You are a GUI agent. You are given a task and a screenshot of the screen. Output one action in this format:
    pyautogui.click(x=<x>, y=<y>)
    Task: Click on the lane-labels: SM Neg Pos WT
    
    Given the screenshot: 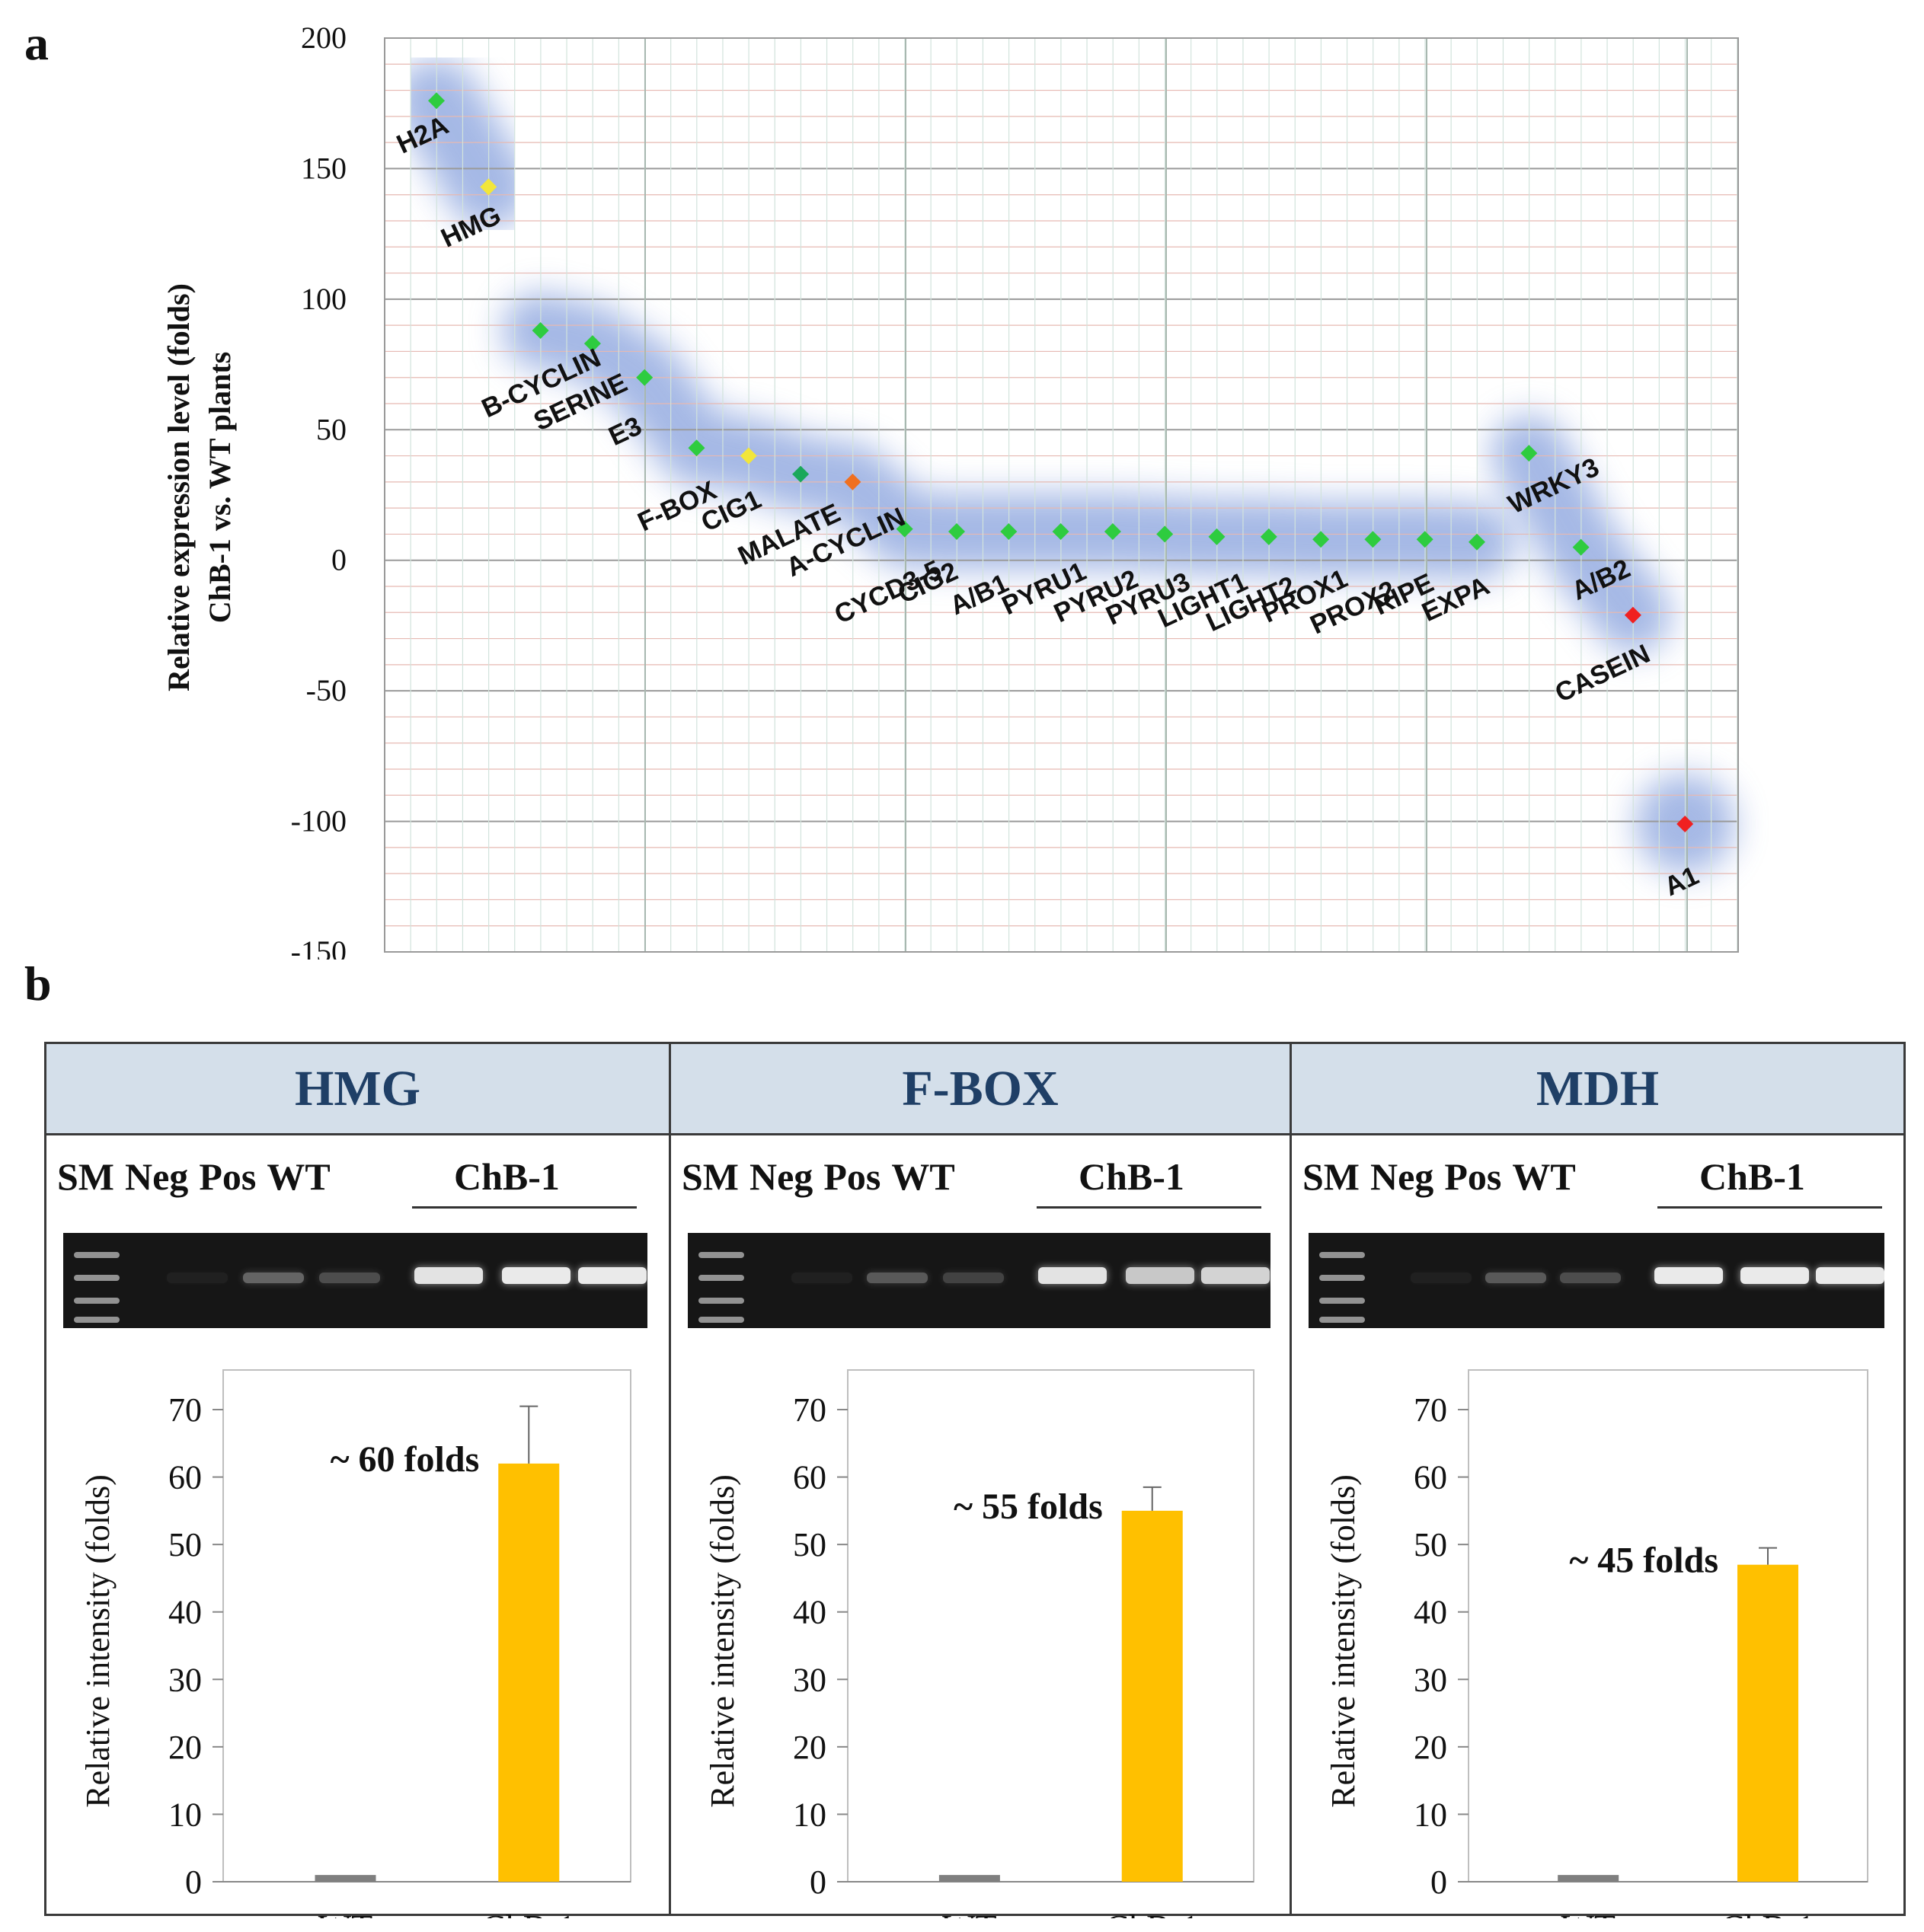 What is the action you would take?
    pyautogui.click(x=1444, y=1176)
    